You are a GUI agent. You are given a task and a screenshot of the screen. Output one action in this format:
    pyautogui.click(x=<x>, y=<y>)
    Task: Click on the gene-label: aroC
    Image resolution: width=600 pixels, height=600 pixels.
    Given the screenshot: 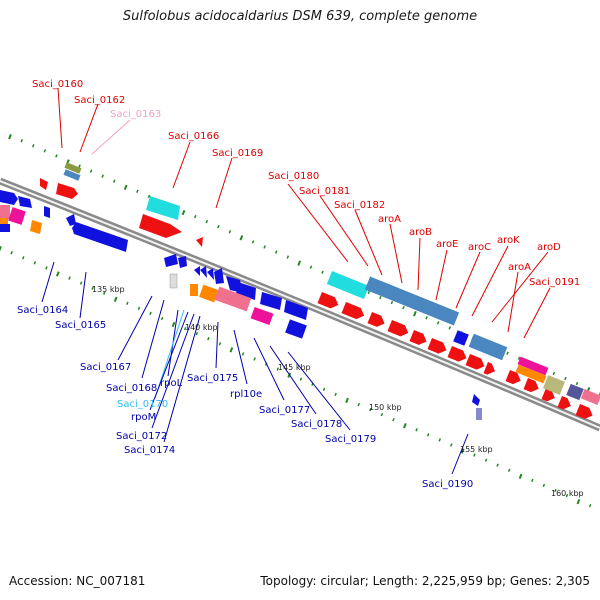 What is the action you would take?
    pyautogui.click(x=479, y=247)
    